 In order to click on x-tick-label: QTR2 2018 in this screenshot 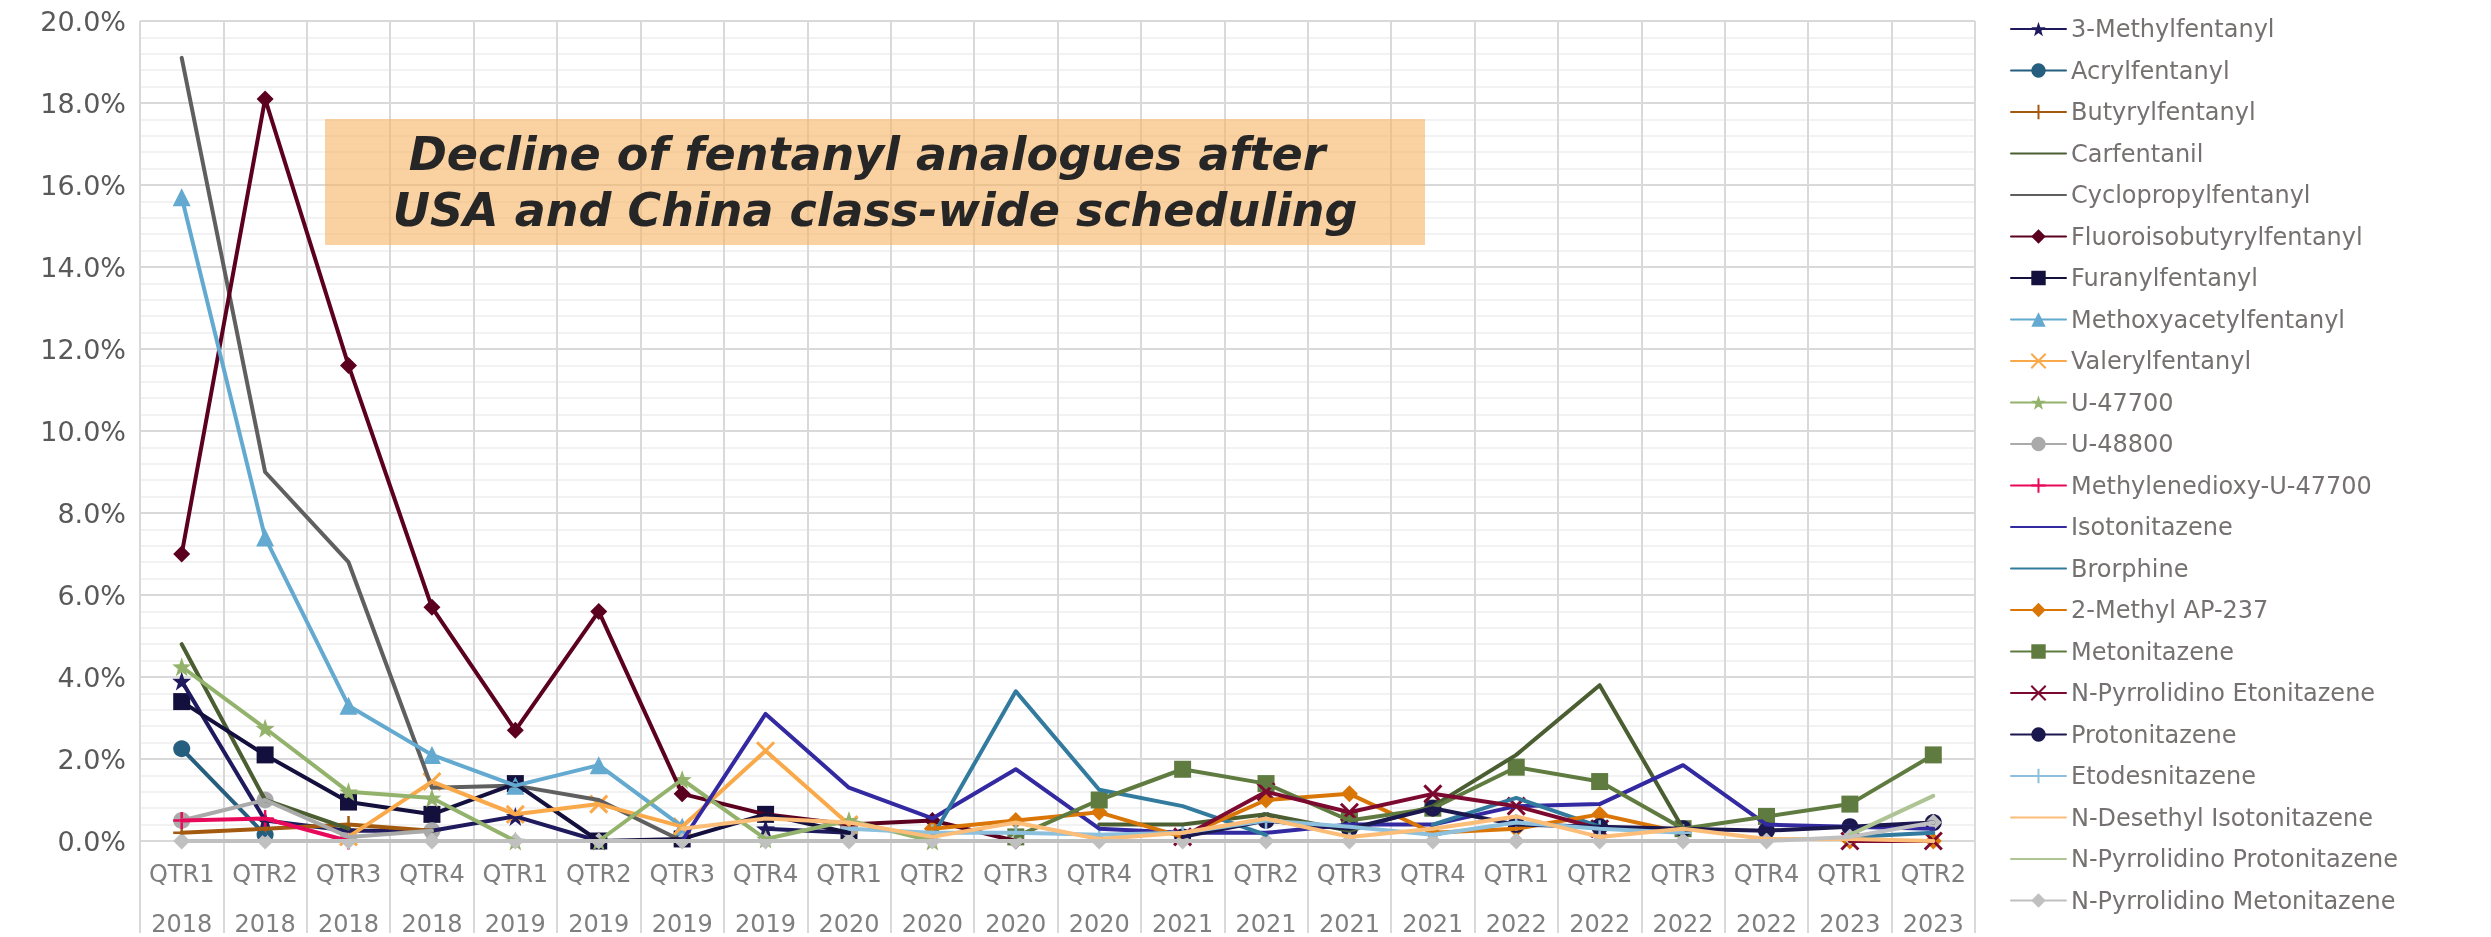, I will do `click(265, 898)`.